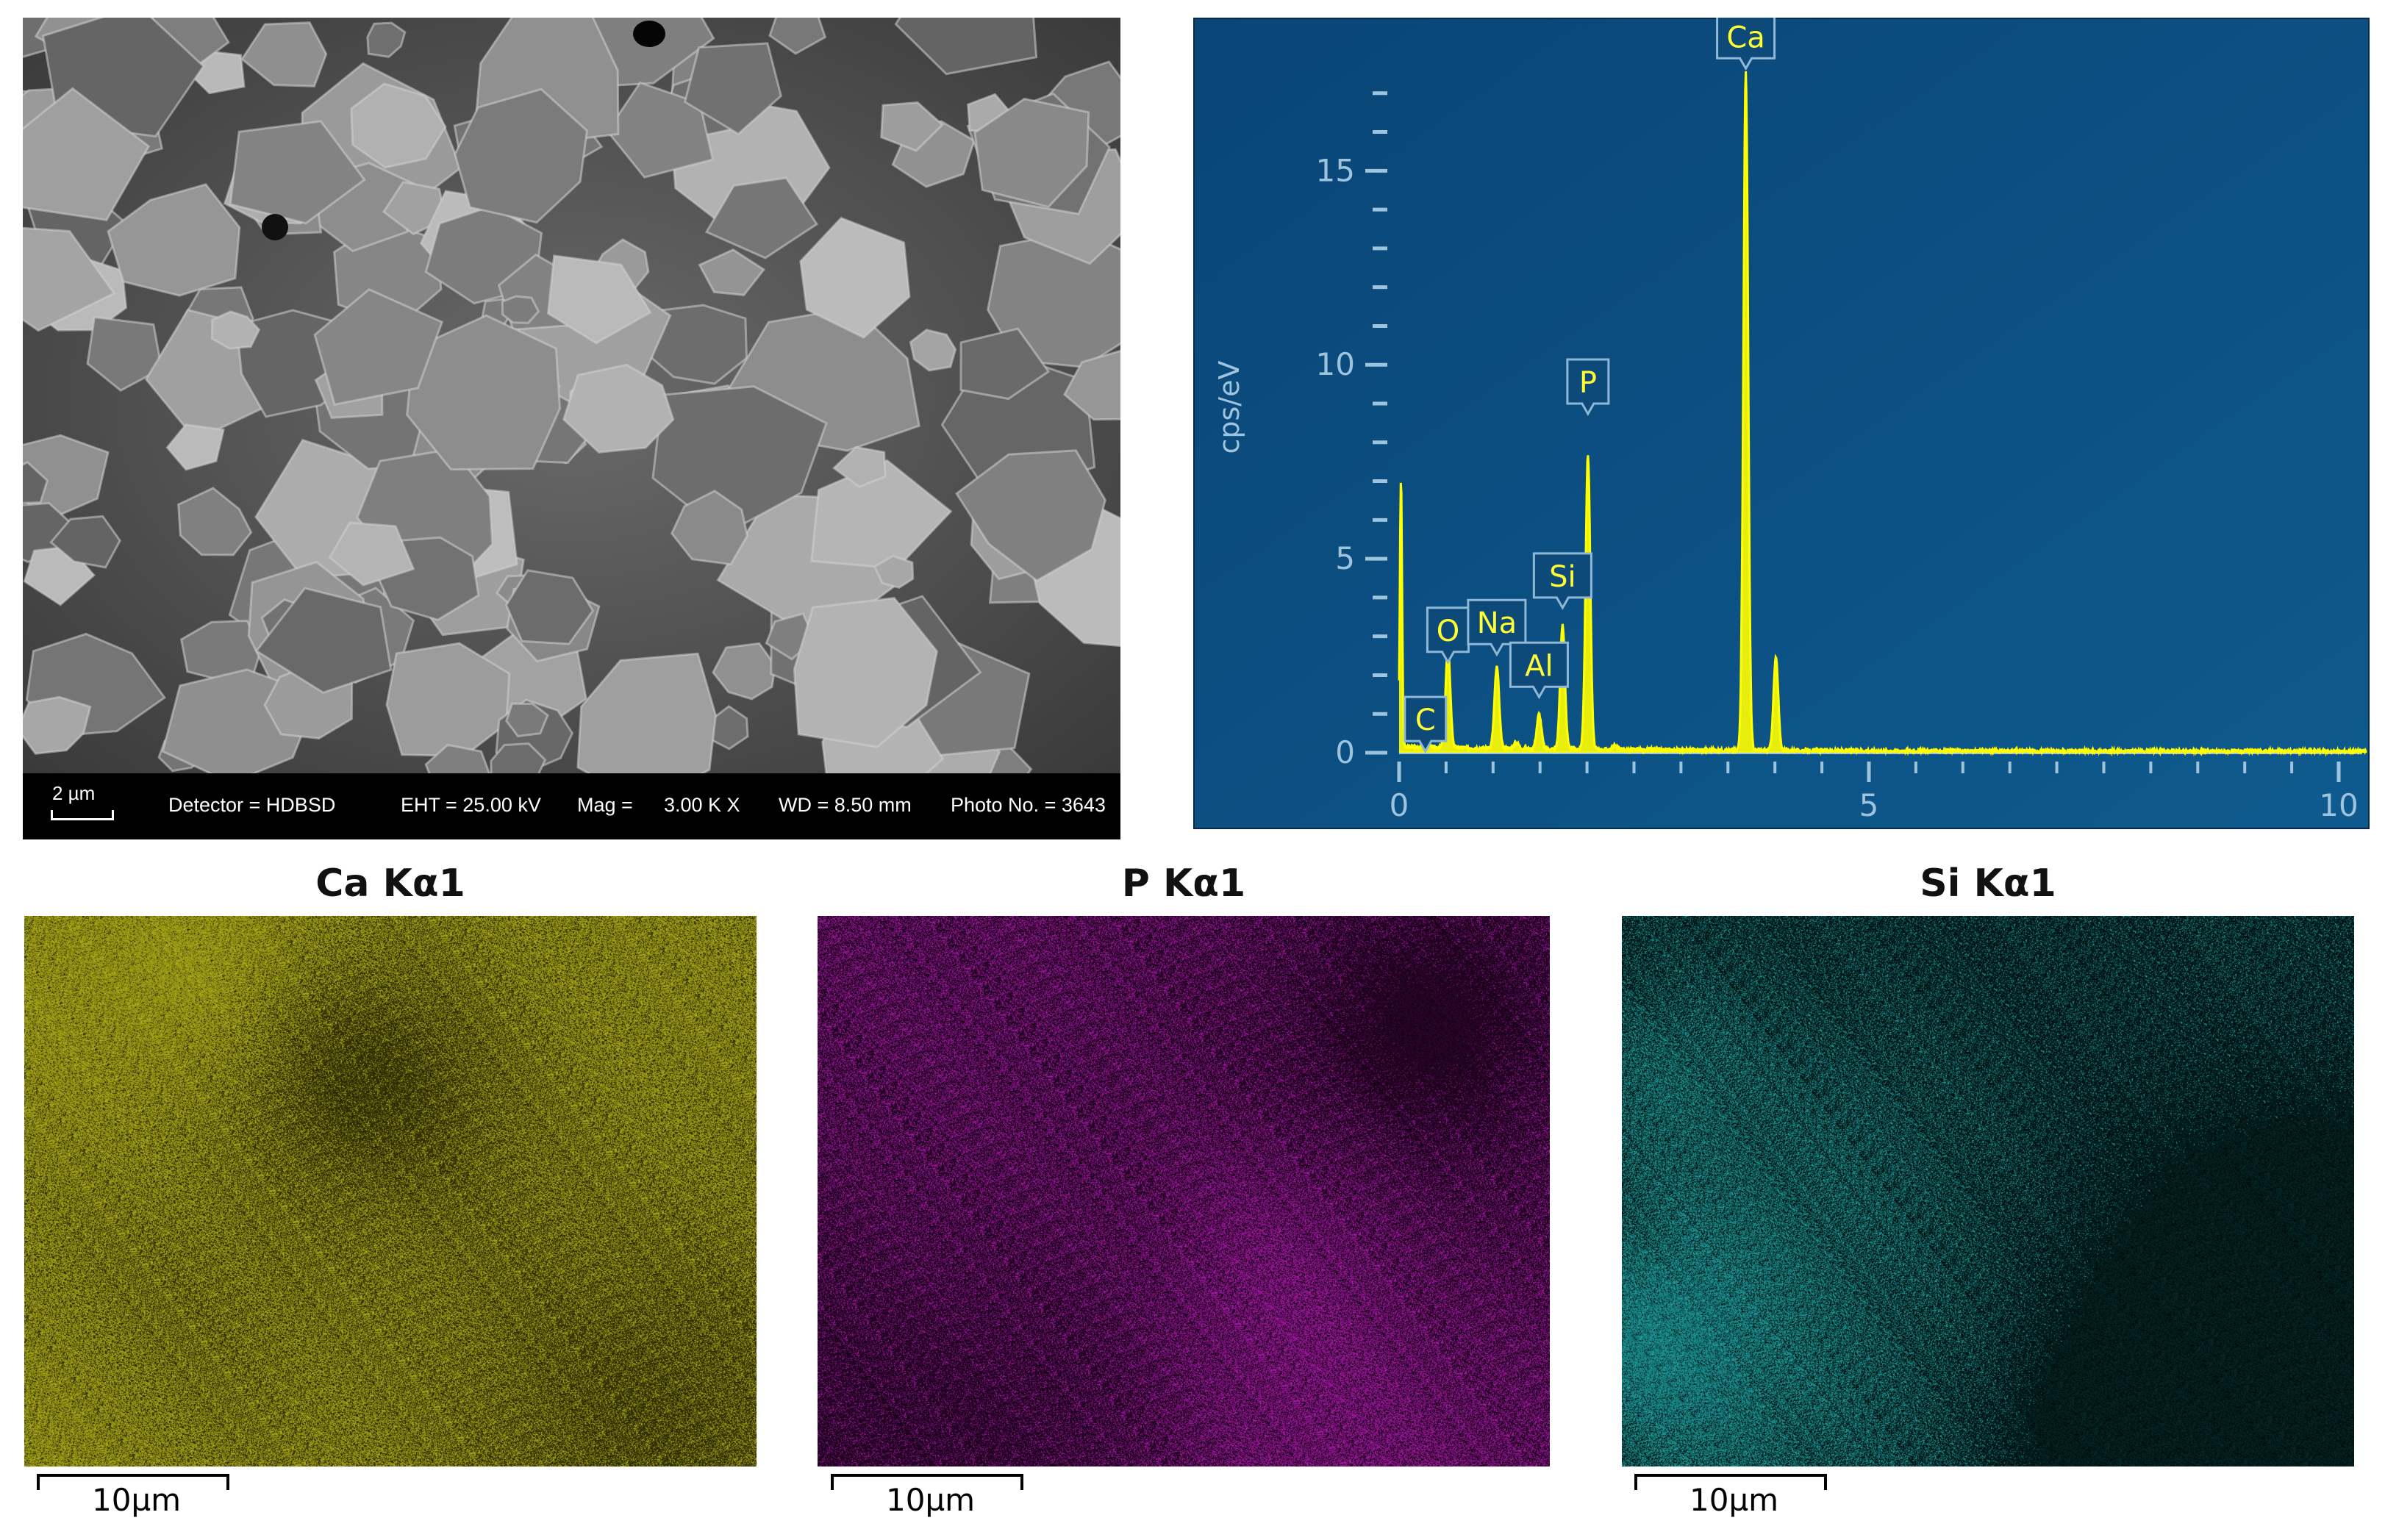 The width and height of the screenshot is (2385, 1540). What do you see at coordinates (1745, 38) in the screenshot?
I see `peak-label-ca: Ca` at bounding box center [1745, 38].